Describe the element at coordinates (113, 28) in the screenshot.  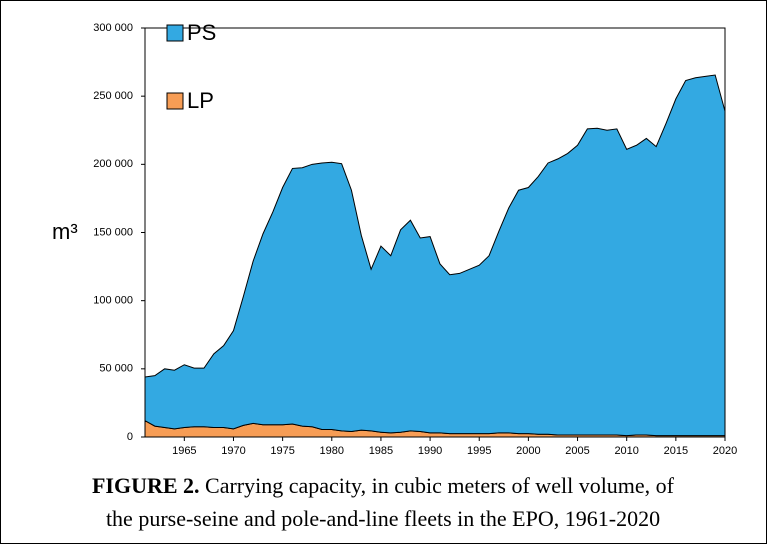
I see `y-tick-label: 300 000` at that location.